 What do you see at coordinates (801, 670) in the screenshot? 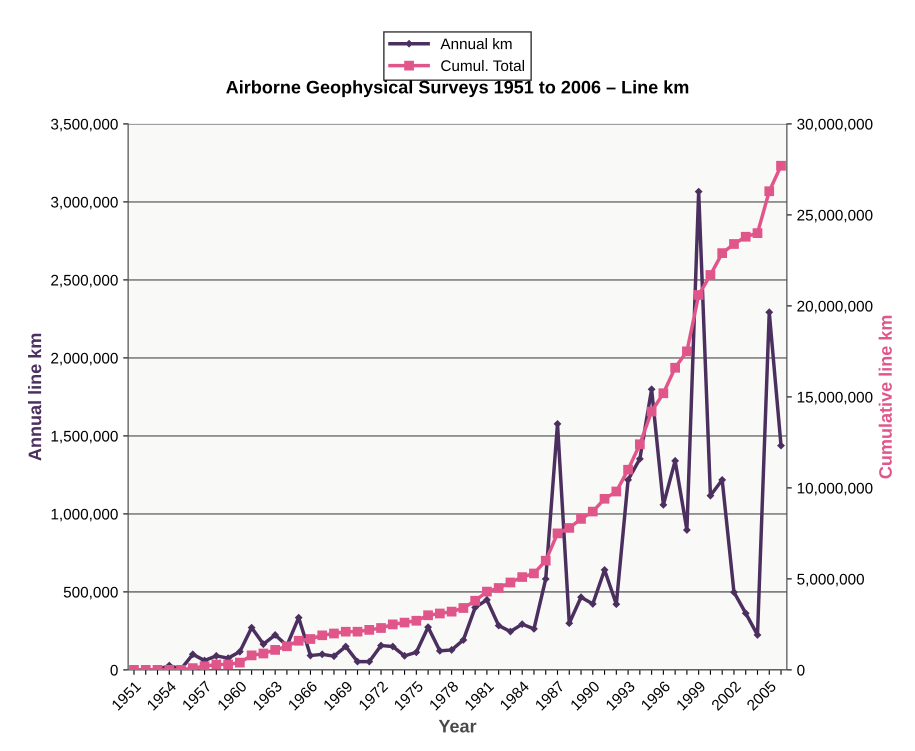
I see `y2-tick-label: 0` at bounding box center [801, 670].